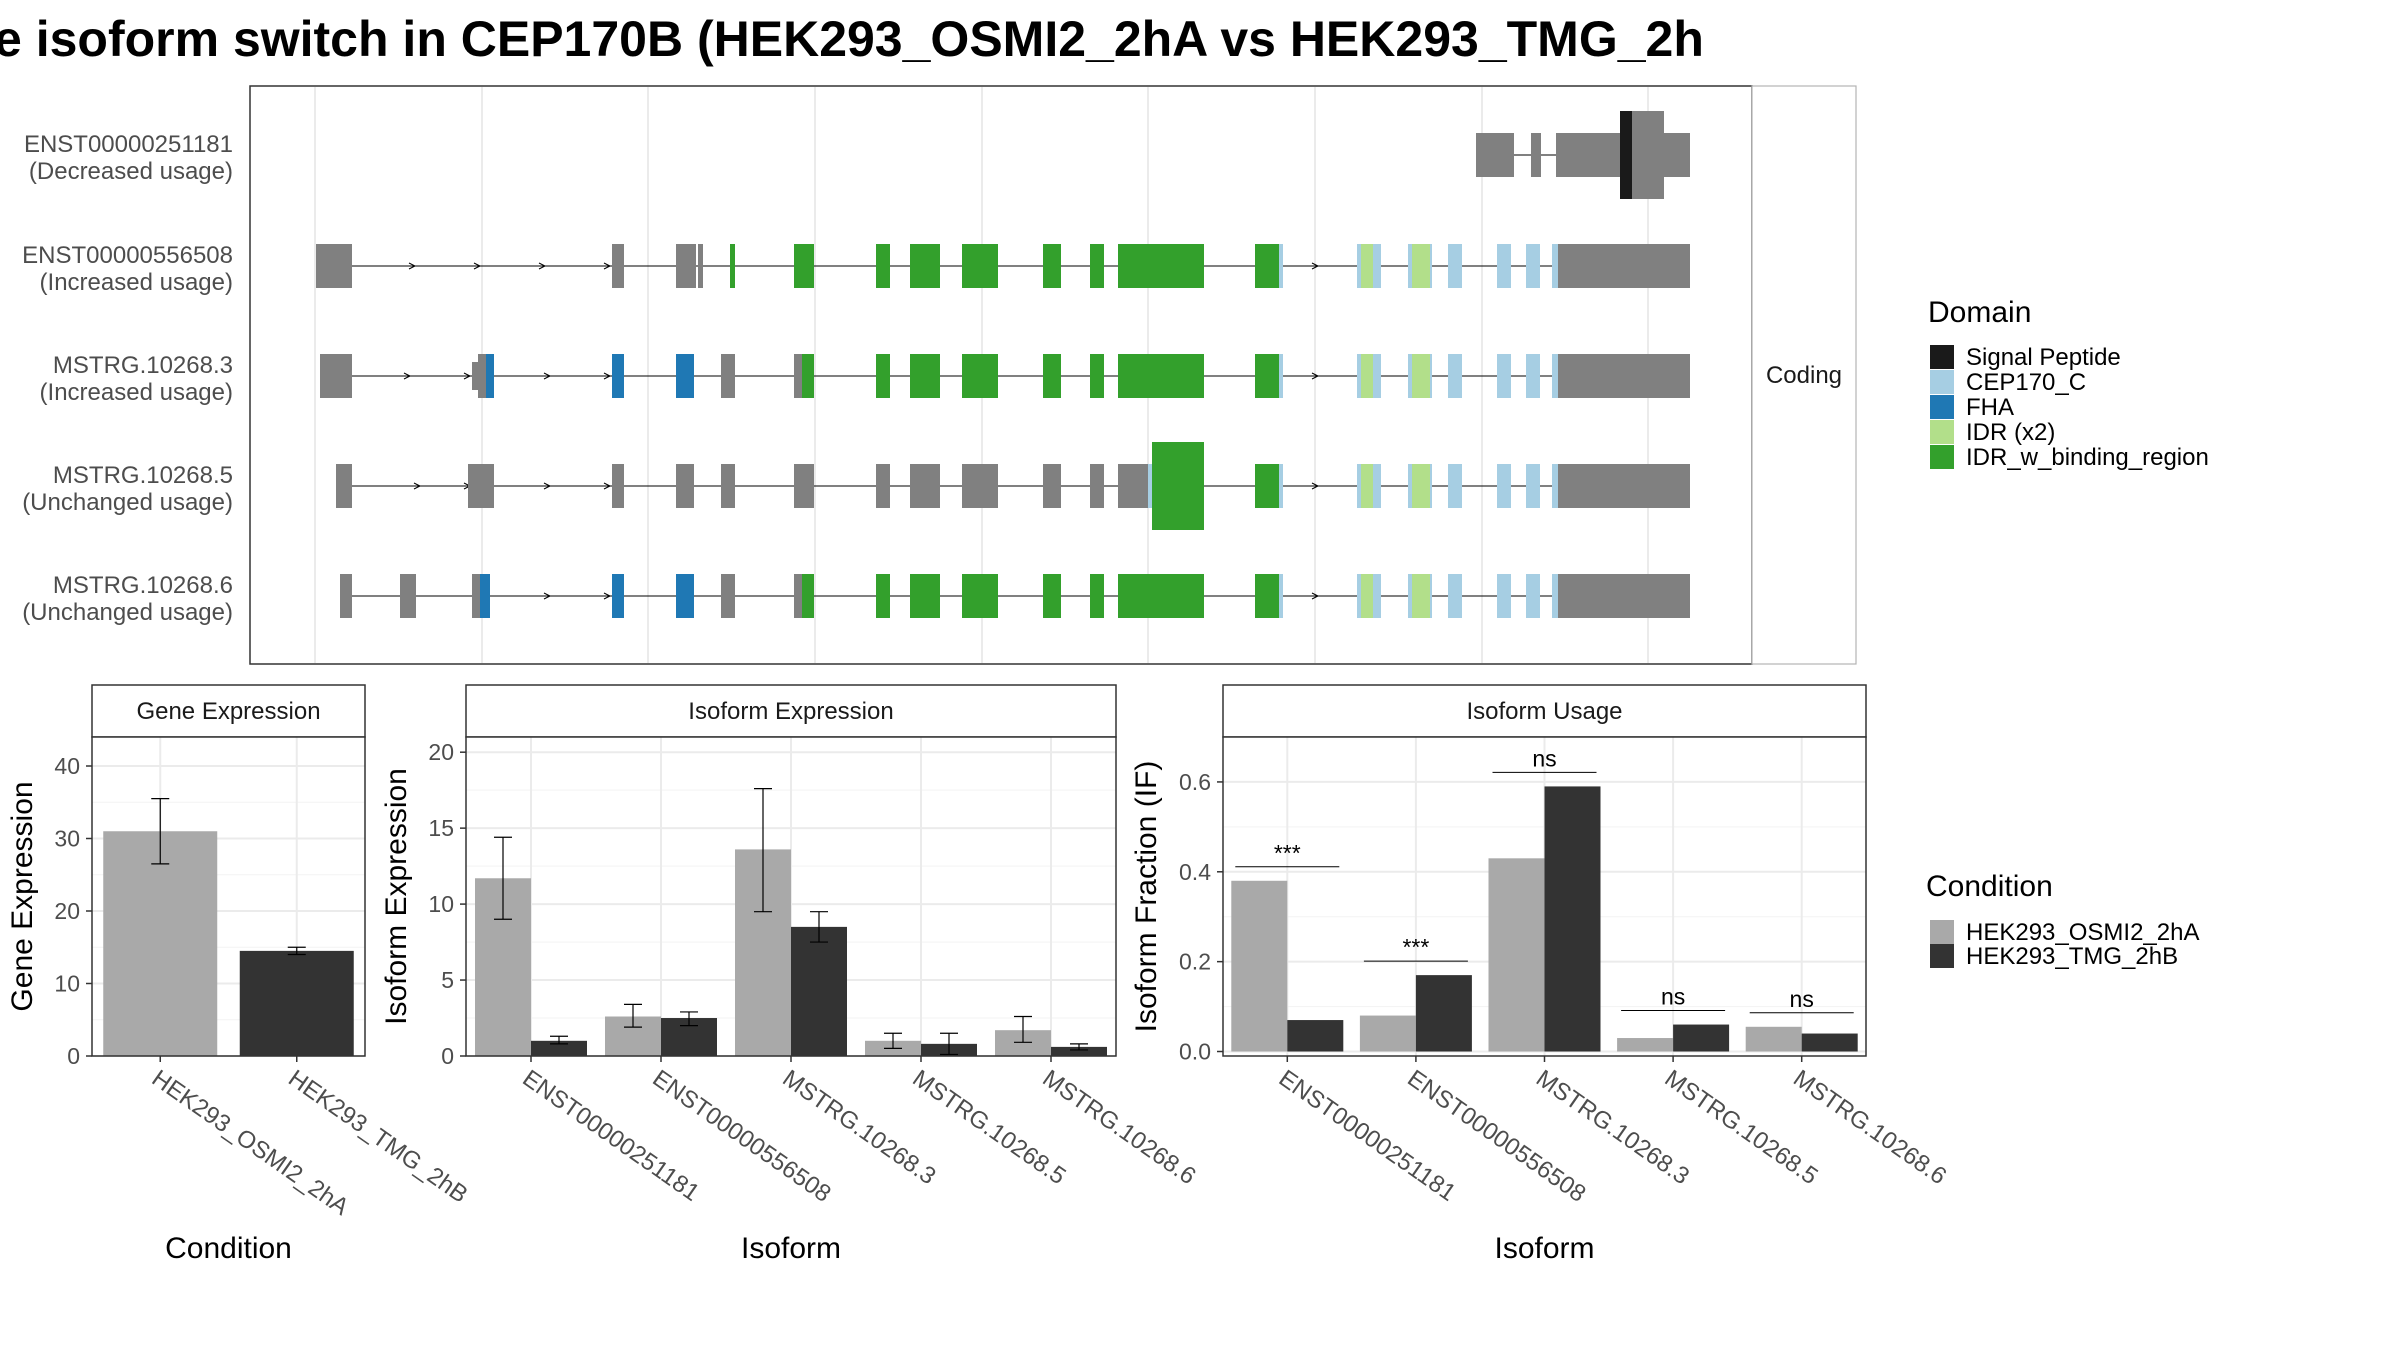 This screenshot has width=2400, height=1350. What do you see at coordinates (143, 475) in the screenshot?
I see `isoform-id-label: MSTRG.10268.5` at bounding box center [143, 475].